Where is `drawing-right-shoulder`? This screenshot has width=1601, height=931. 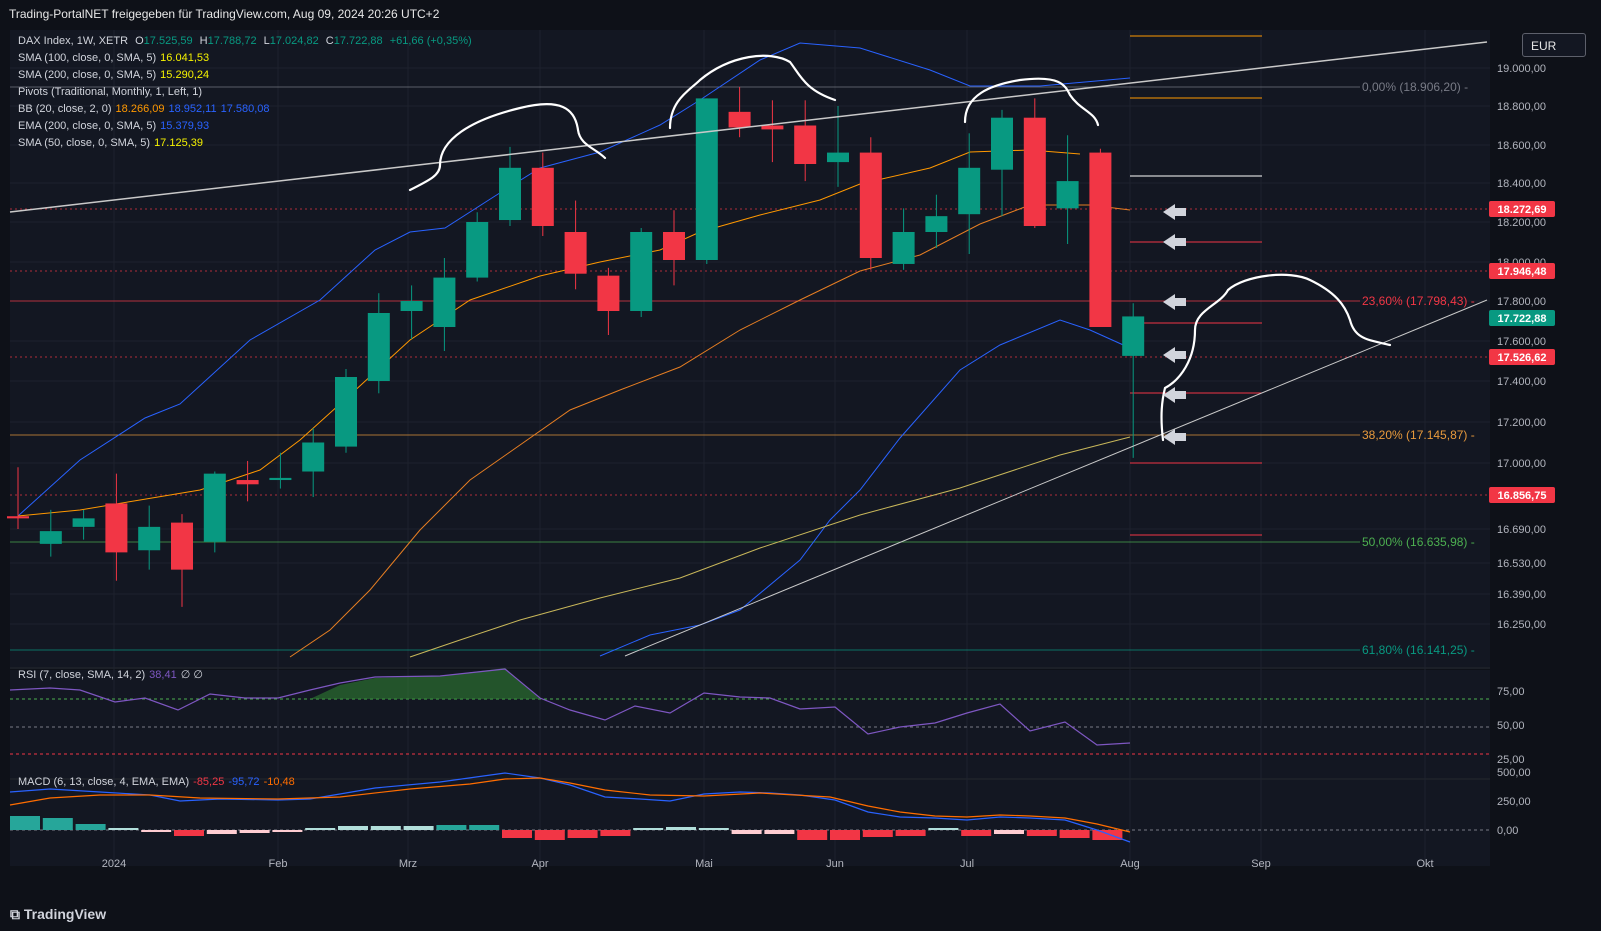 drawing-right-shoulder is located at coordinates (1031, 102).